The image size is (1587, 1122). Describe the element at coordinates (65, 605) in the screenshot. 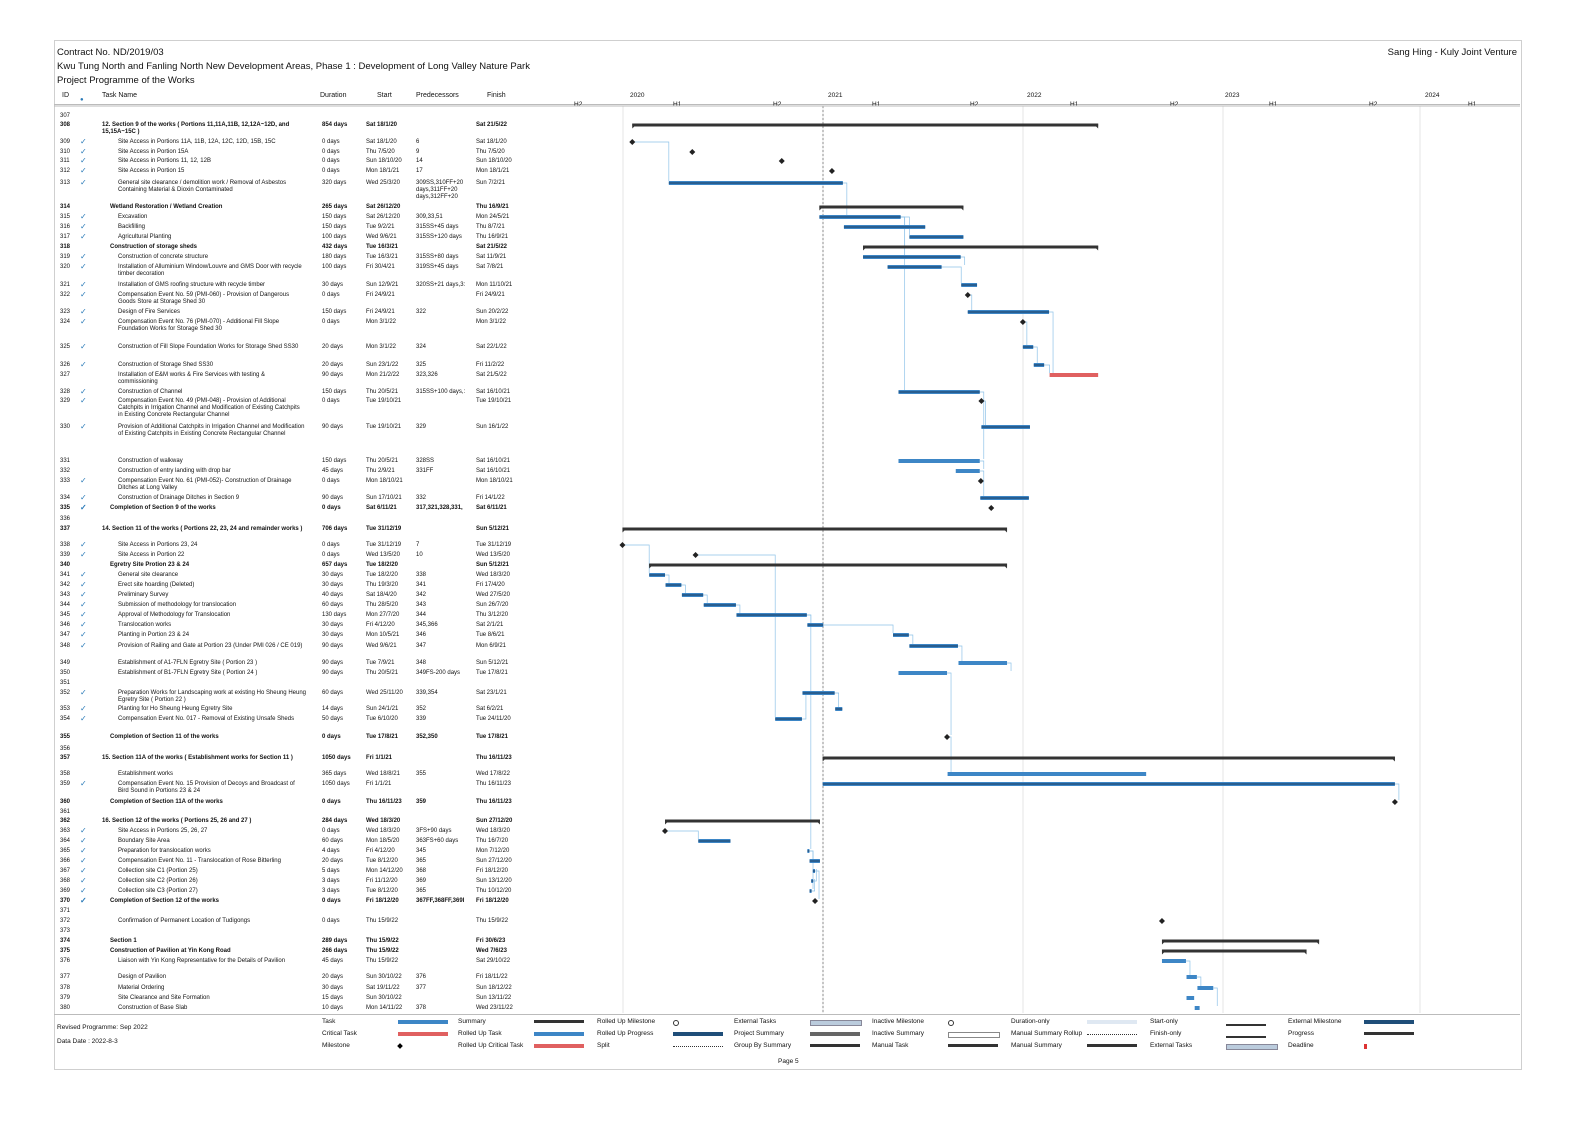

I see `task-id: 344` at that location.